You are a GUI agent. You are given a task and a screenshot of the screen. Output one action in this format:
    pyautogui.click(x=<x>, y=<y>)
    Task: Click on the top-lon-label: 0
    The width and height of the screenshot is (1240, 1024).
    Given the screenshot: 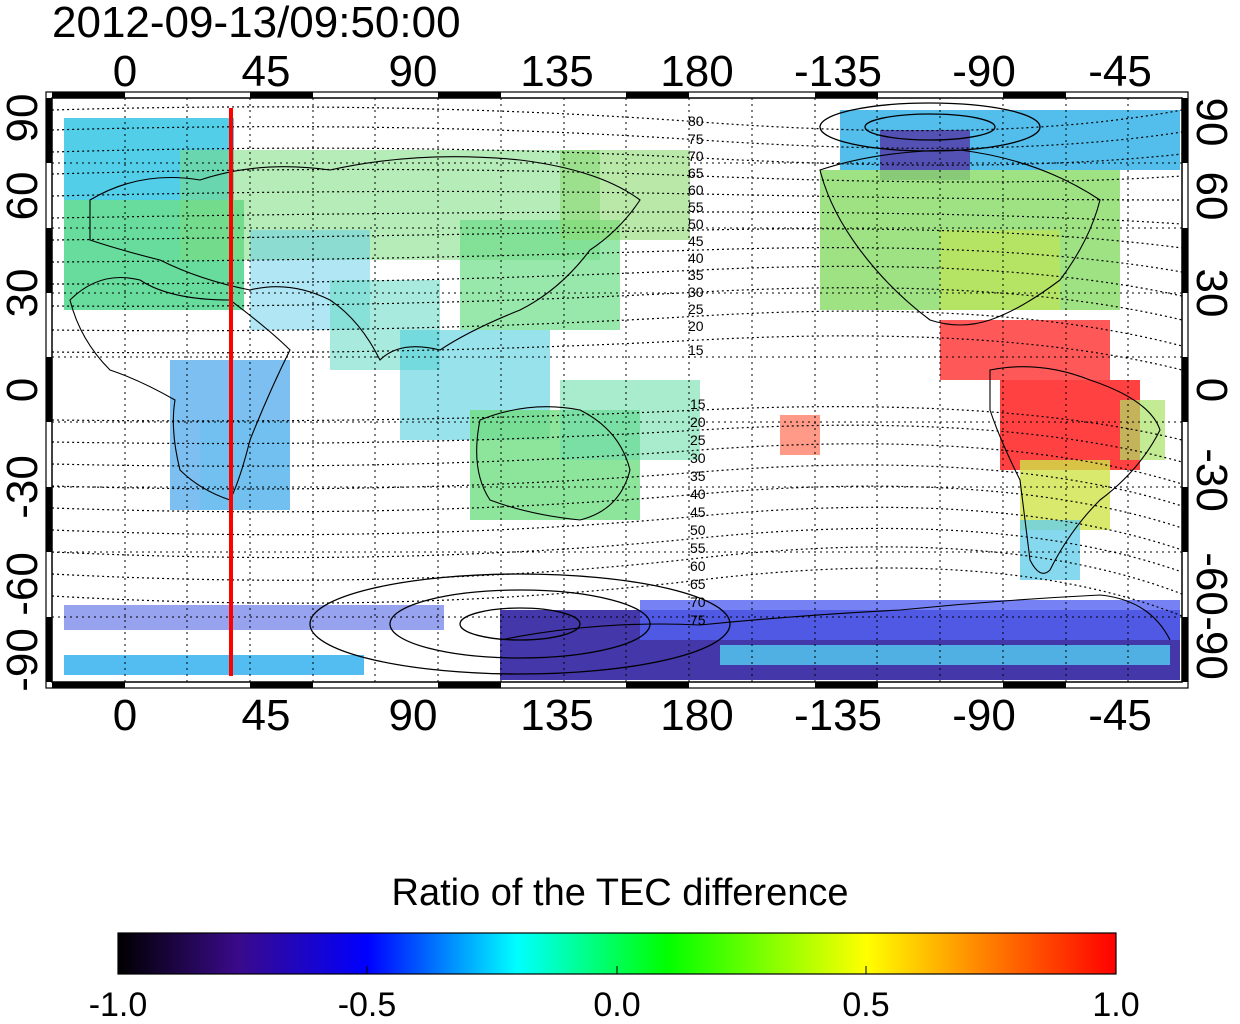 What is the action you would take?
    pyautogui.click(x=125, y=71)
    